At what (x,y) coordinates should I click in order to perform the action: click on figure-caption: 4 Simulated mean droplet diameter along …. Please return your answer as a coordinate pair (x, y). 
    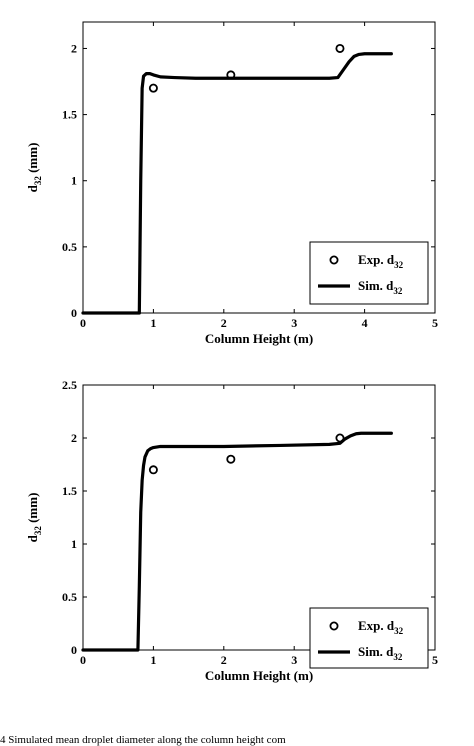
    Looking at the image, I should click on (143, 740).